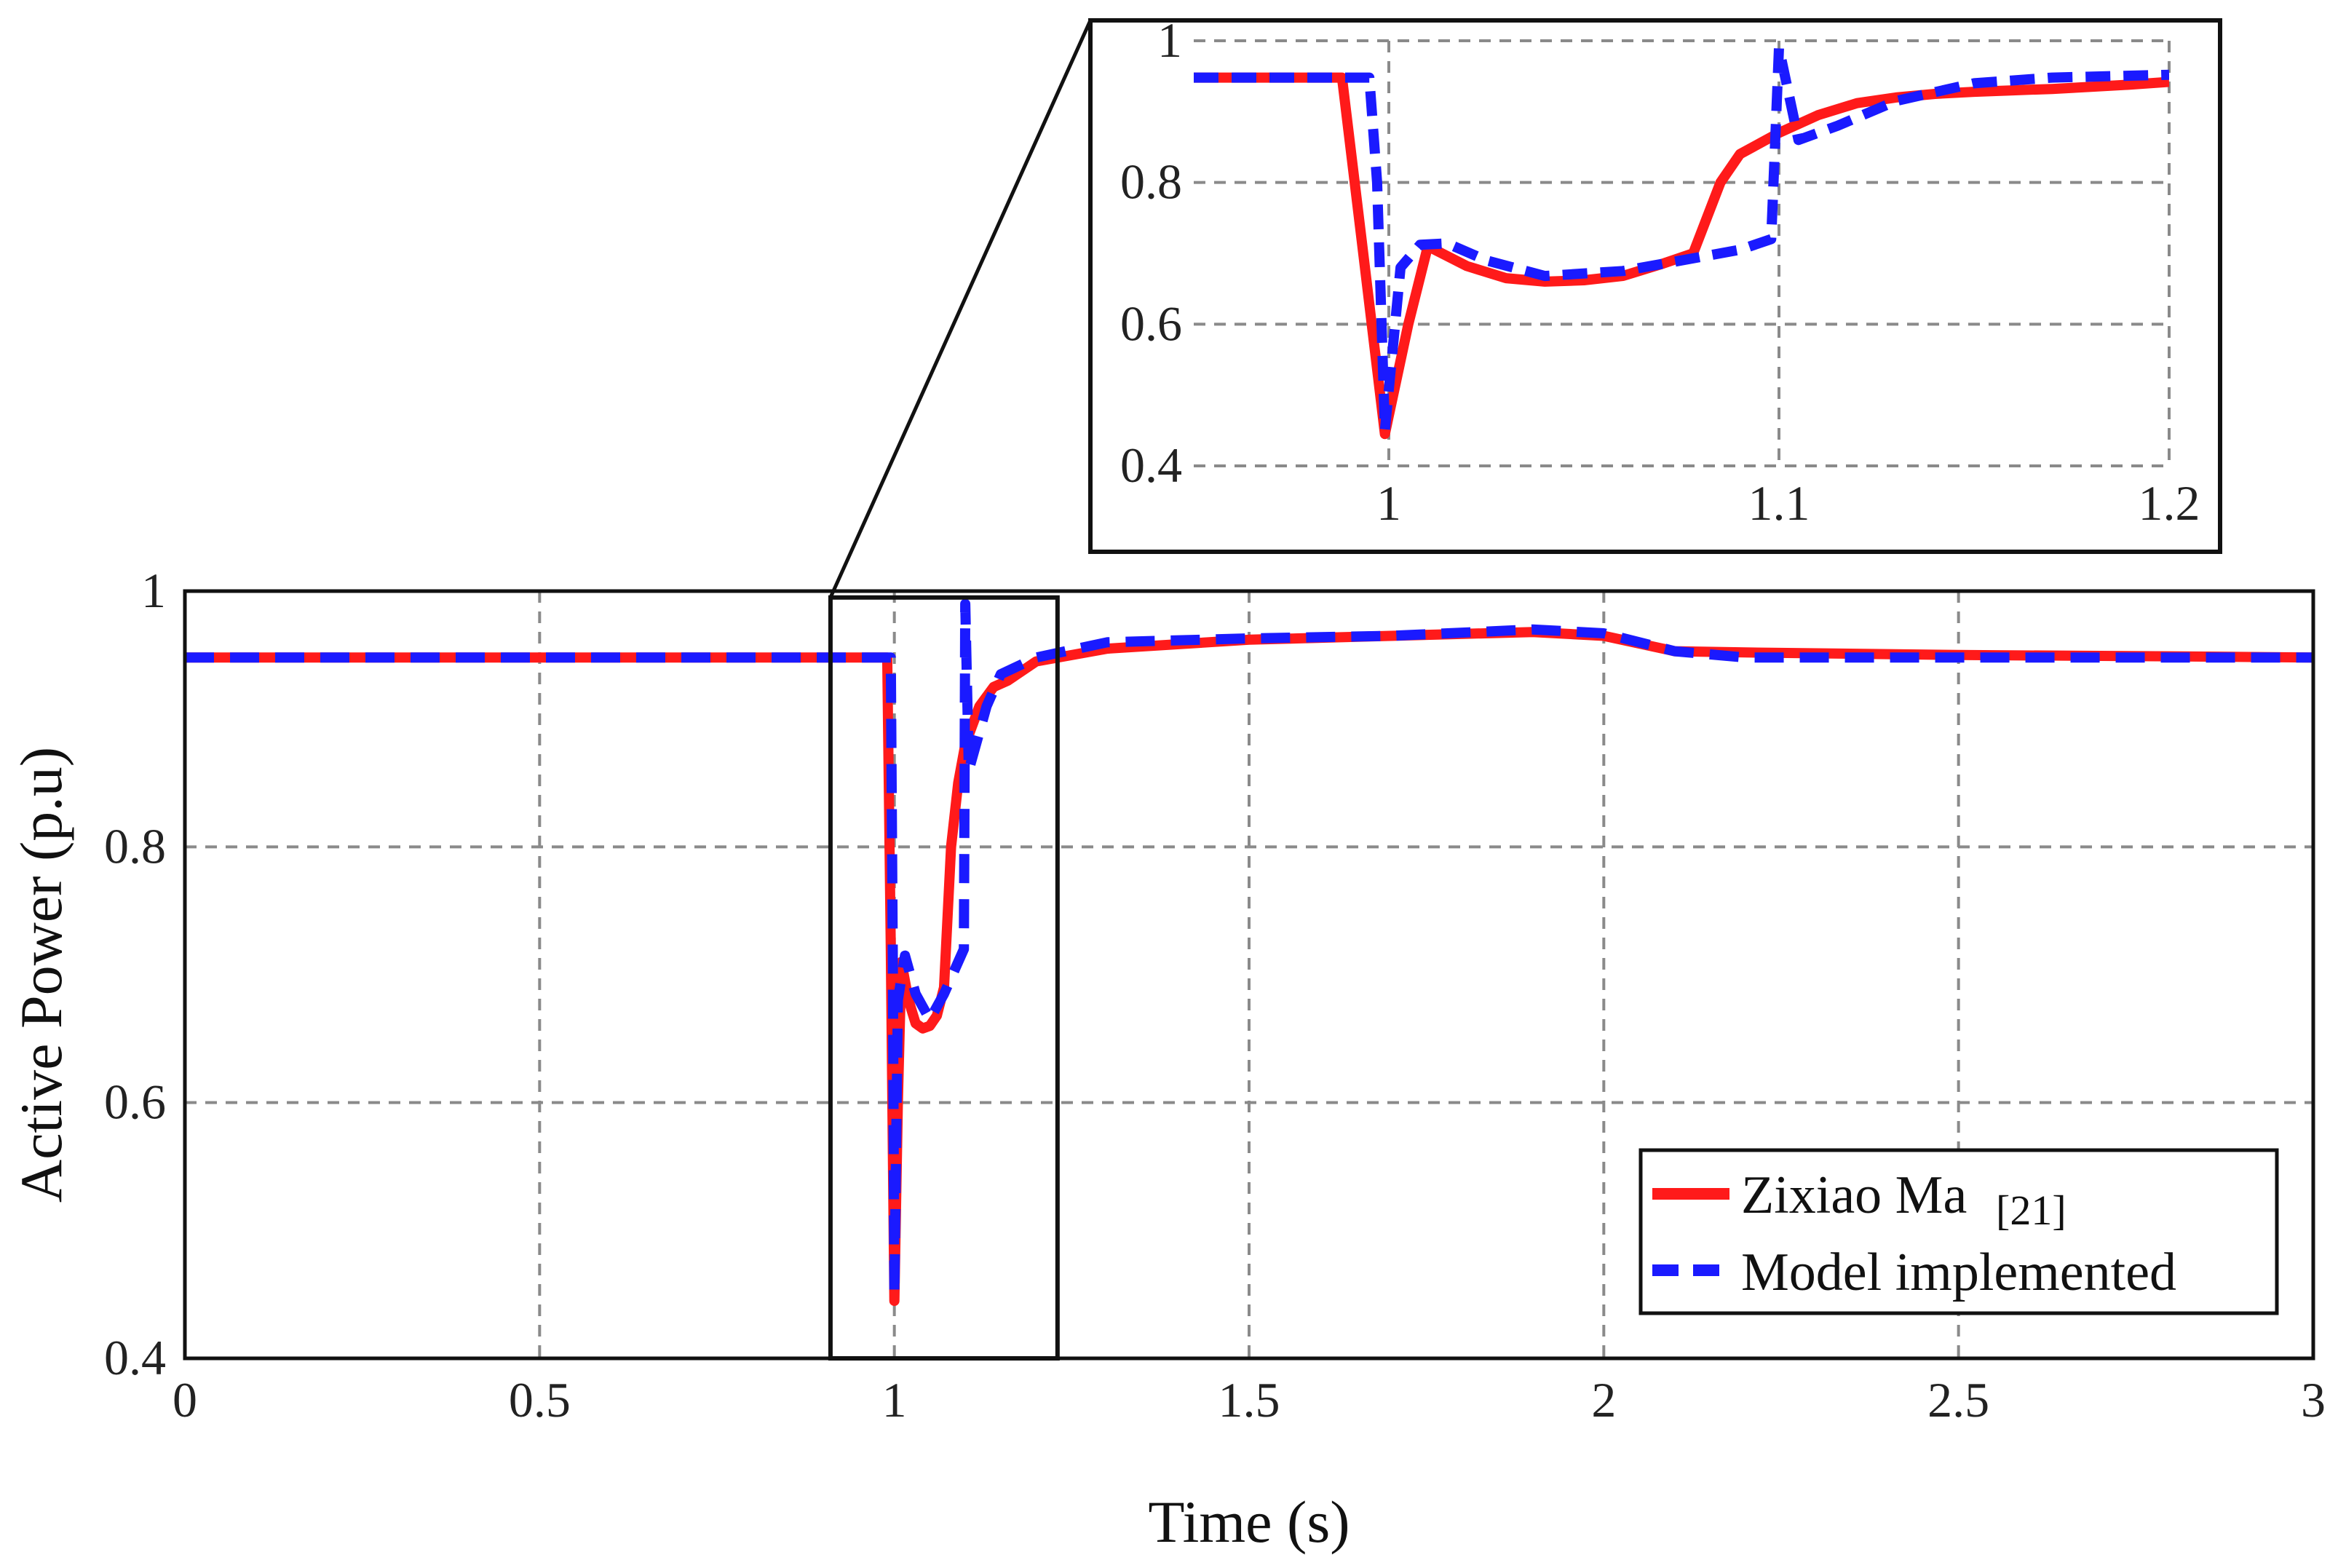  I want to click on main-x-tick-label: 0, so click(185, 1400).